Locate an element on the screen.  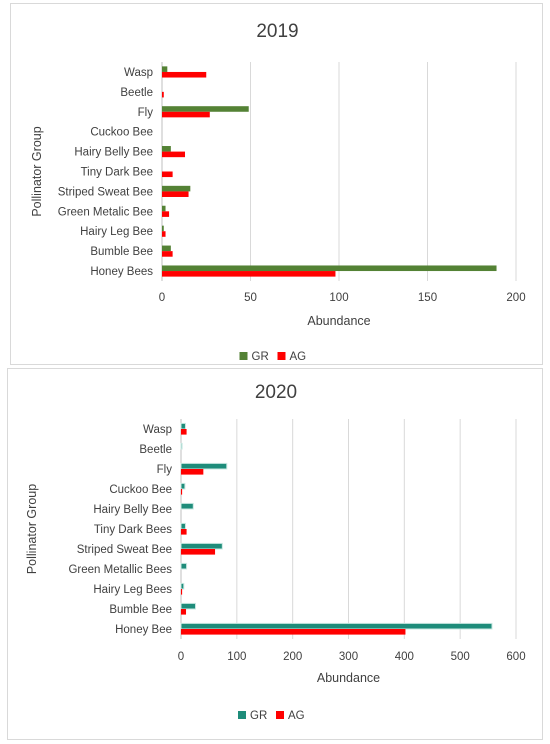
category-label: Green Metalic Bee is located at coordinates (105, 212).